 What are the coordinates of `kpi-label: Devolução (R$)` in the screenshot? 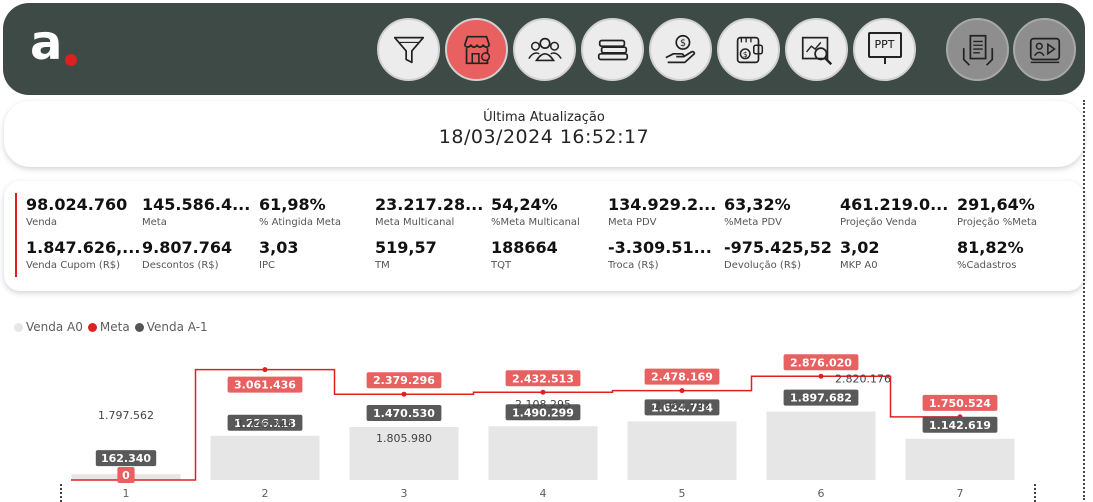 It's located at (763, 265).